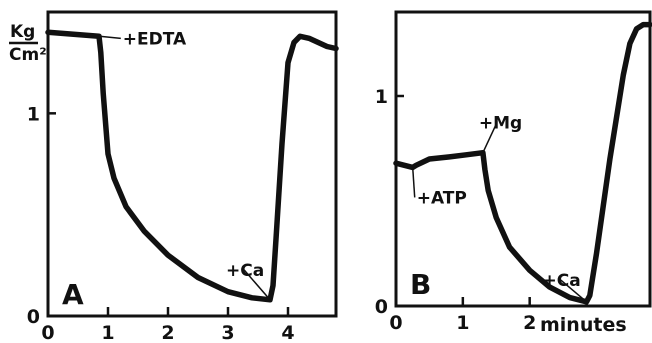 The width and height of the screenshot is (652, 343). What do you see at coordinates (583, 325) in the screenshot?
I see `x-unit-label: minutes` at bounding box center [583, 325].